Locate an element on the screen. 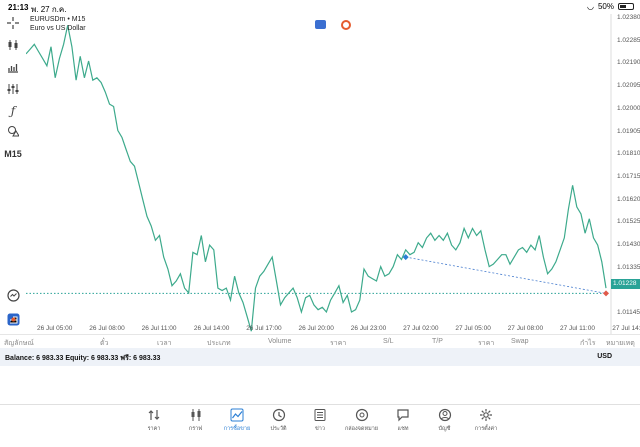 This screenshot has height=447, width=640. column-header: หมายเหตุ is located at coordinates (620, 343).